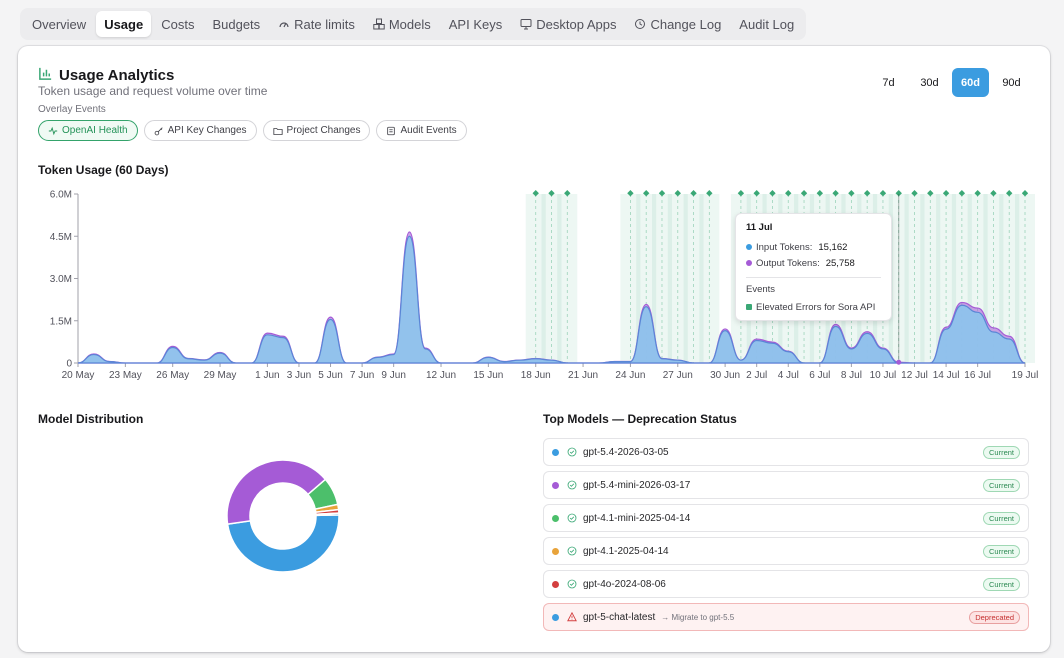  I want to click on tab-api-keys: API Keys, so click(475, 24).